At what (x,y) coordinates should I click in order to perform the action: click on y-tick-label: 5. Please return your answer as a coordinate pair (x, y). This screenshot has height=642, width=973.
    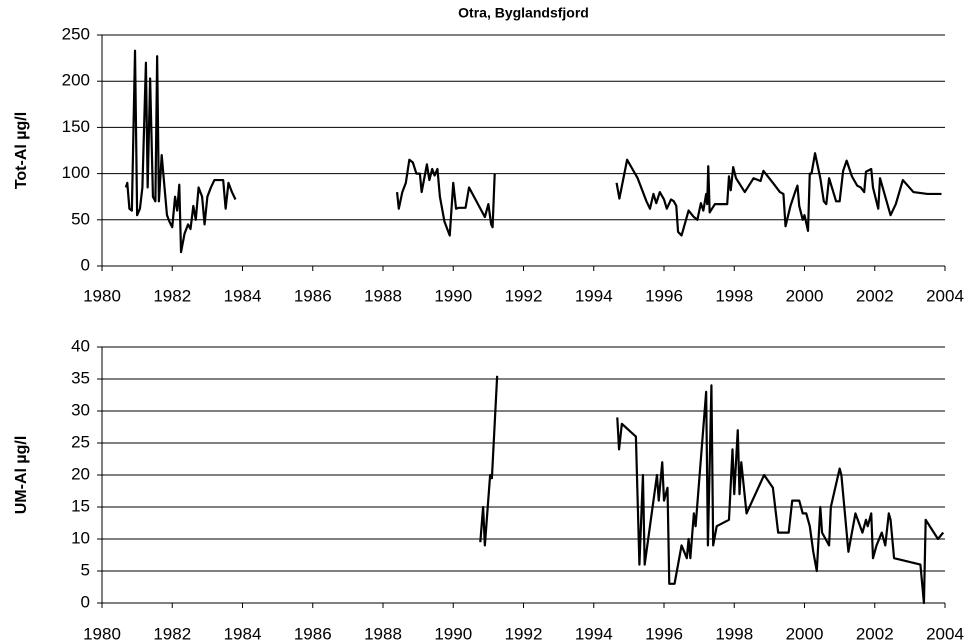
    Looking at the image, I should click on (85, 569).